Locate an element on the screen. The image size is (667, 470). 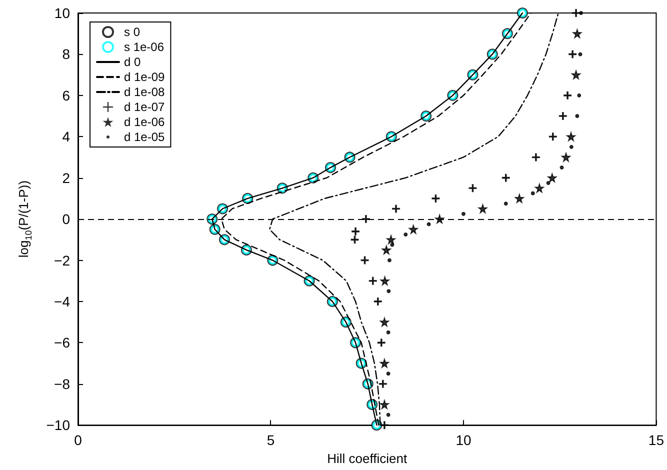
legend-label: s 0 is located at coordinates (132, 32).